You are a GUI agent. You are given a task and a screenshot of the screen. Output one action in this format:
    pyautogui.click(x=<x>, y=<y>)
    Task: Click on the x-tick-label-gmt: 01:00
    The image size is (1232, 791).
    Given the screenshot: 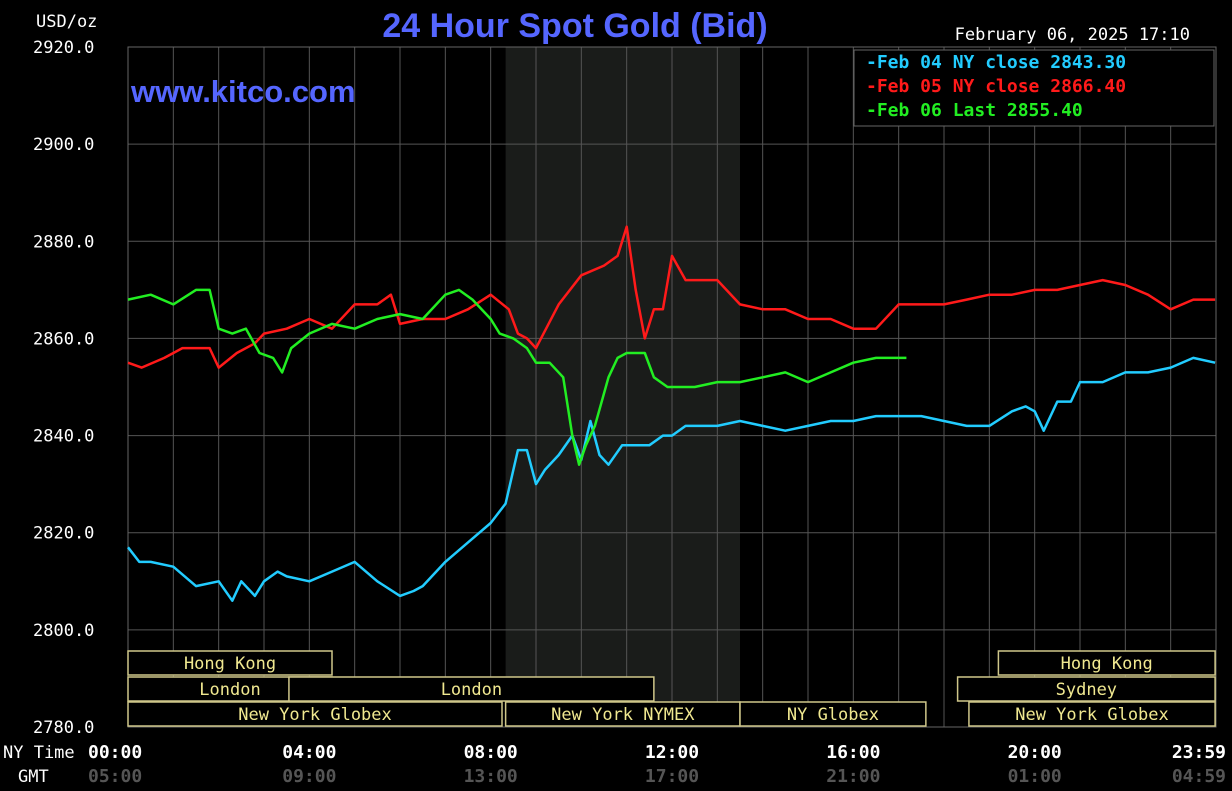 What is the action you would take?
    pyautogui.click(x=1035, y=776)
    